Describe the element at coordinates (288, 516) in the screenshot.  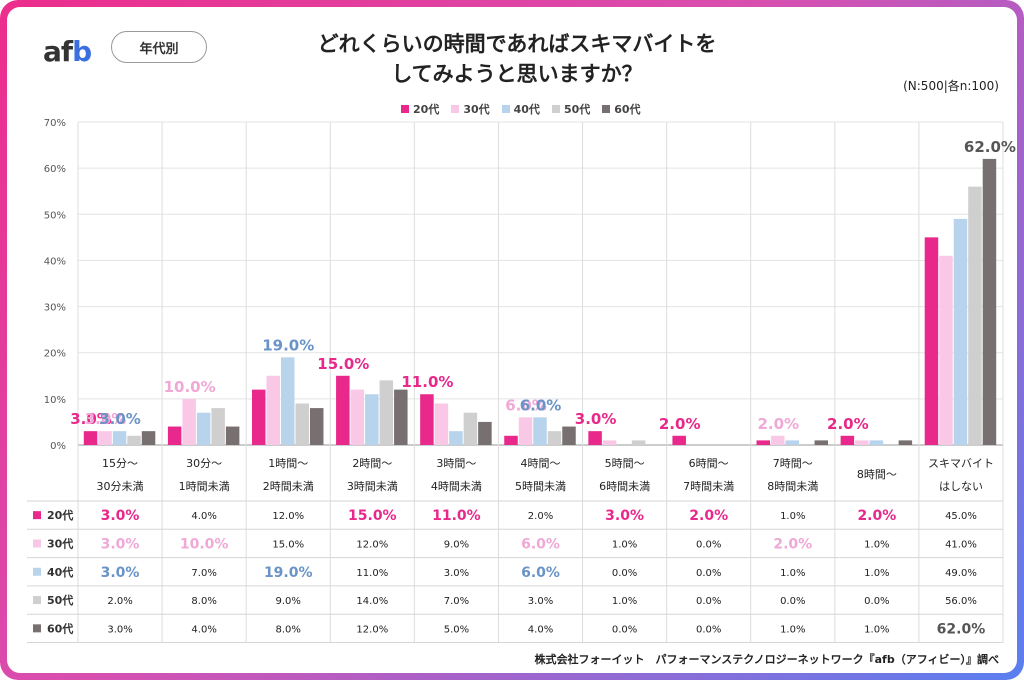
I see `table-cell: 12.0%` at that location.